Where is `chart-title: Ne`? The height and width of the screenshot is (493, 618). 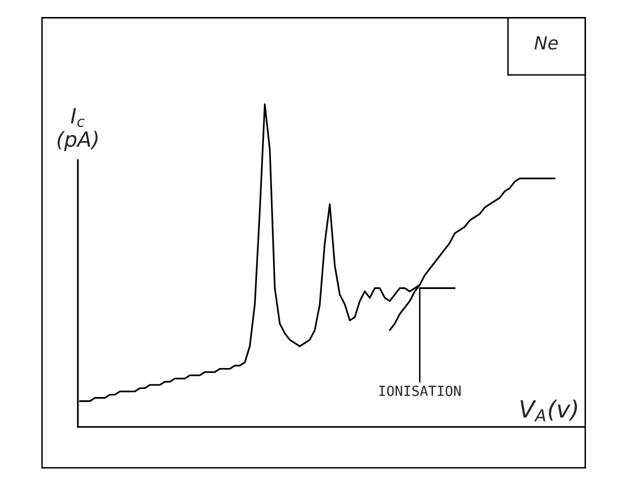
chart-title: Ne is located at coordinates (546, 43).